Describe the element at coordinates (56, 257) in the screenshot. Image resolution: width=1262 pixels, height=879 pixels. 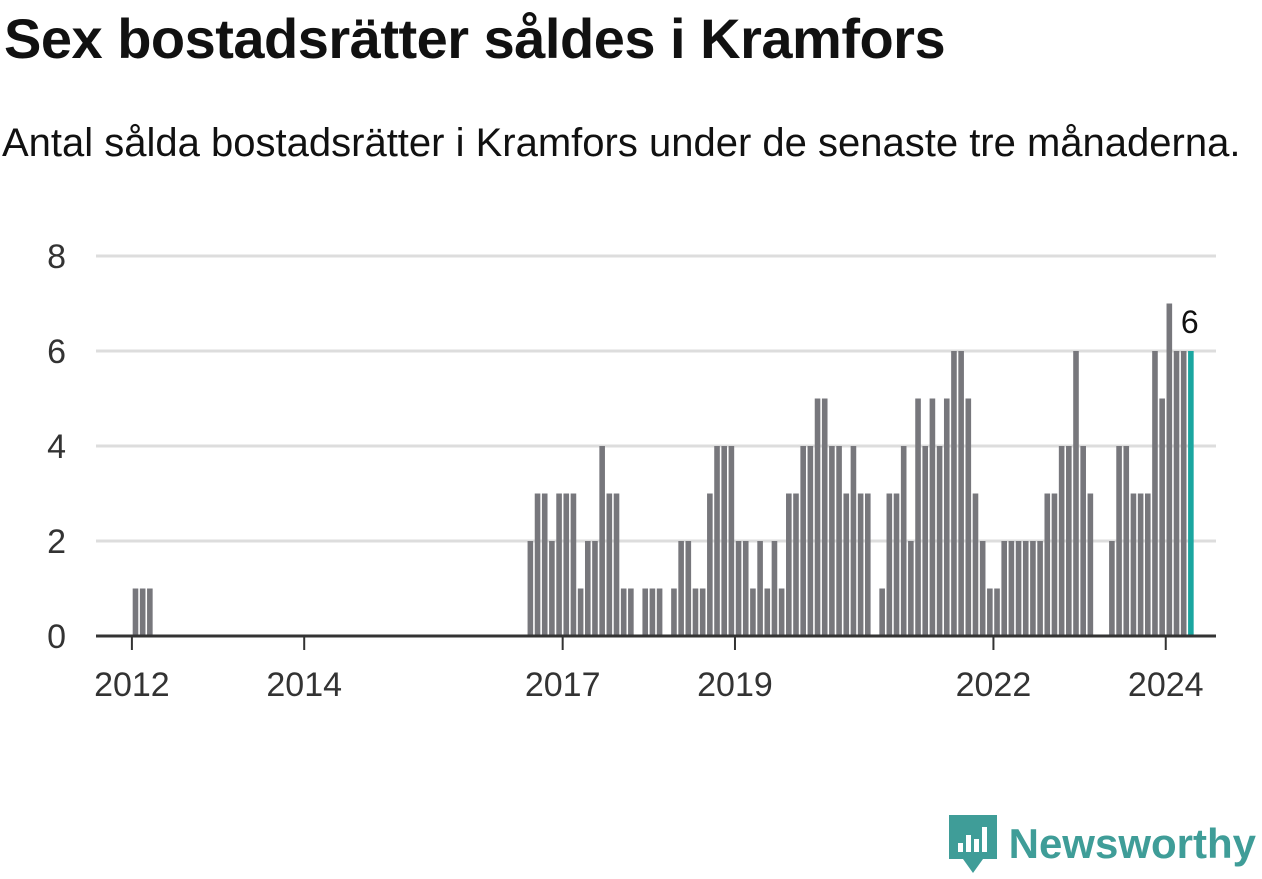
I see `y-tick-label: 8` at that location.